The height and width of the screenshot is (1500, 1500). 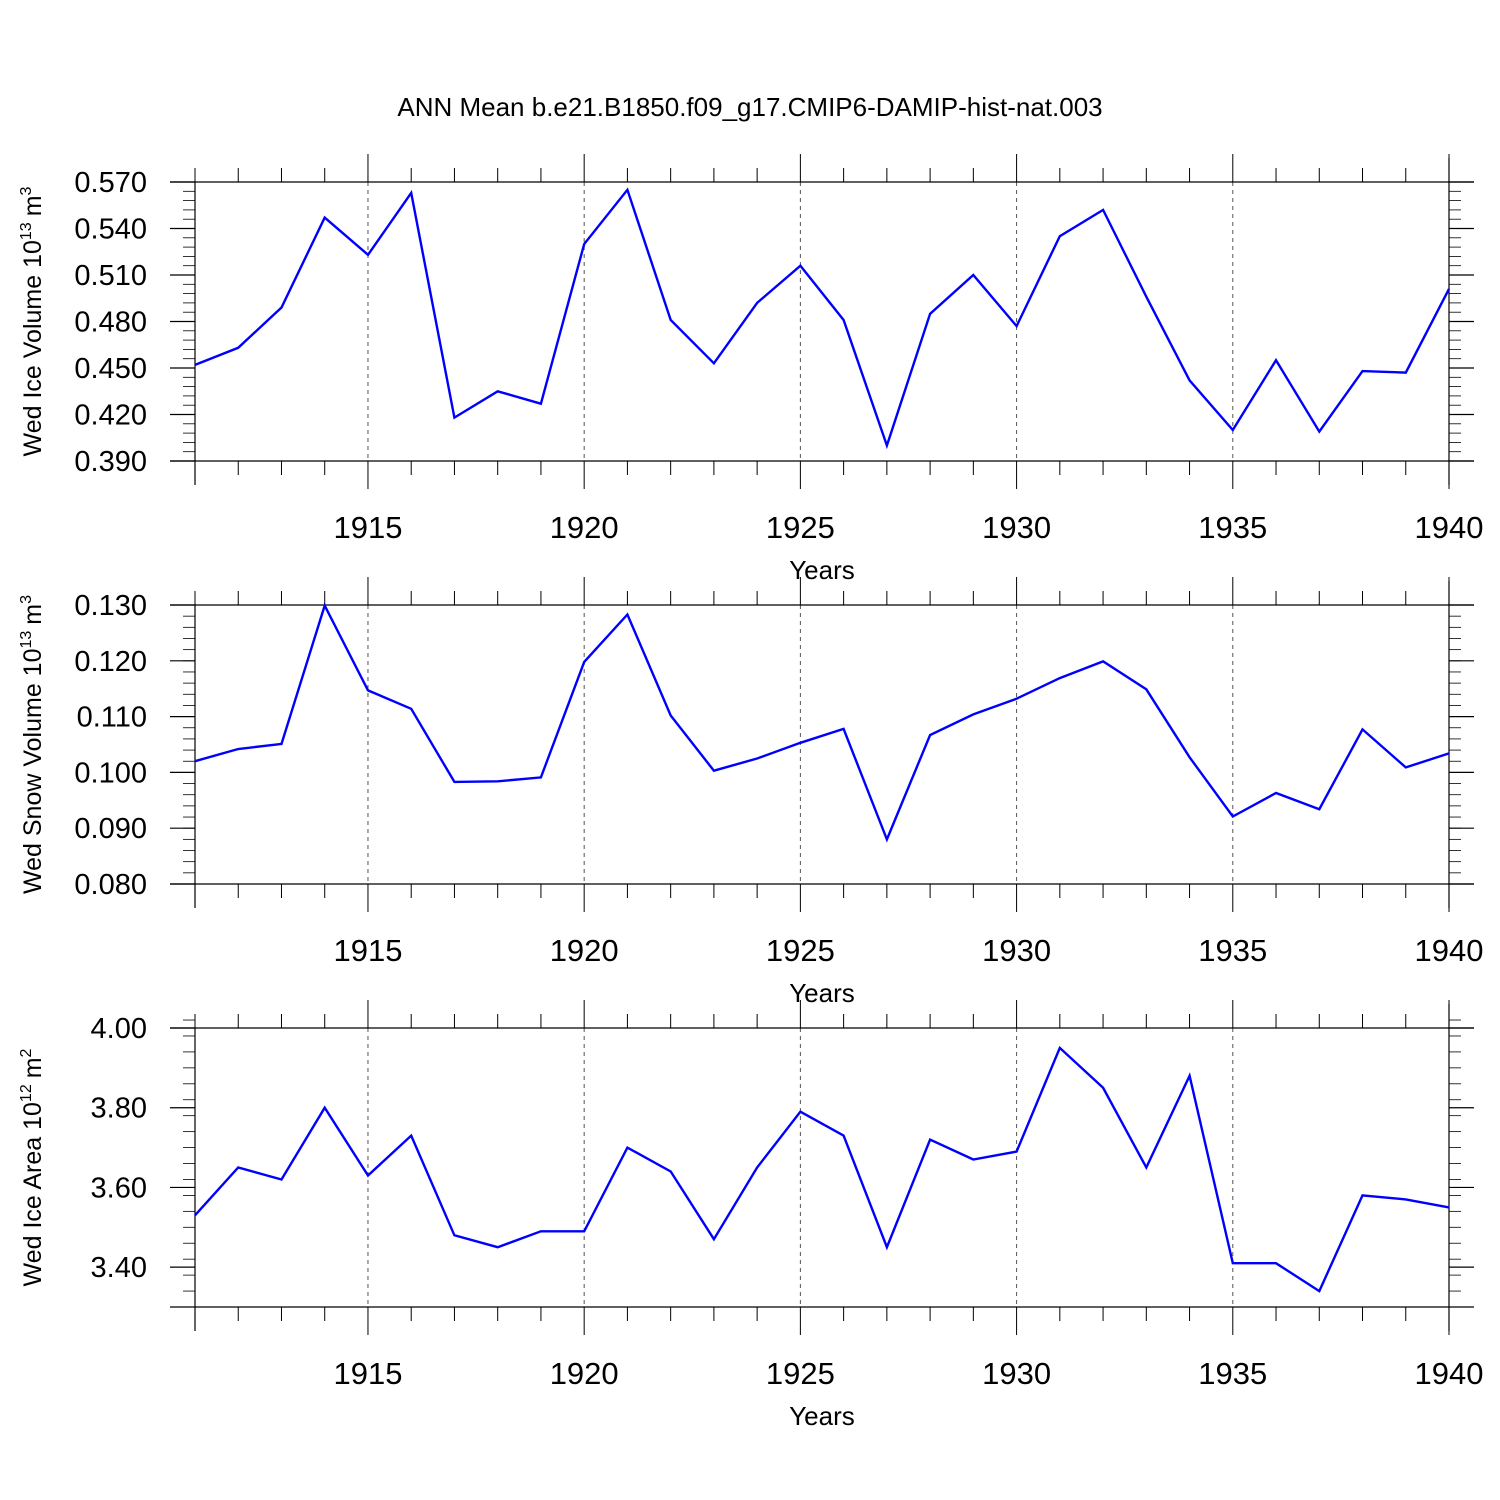 What do you see at coordinates (110, 662) in the screenshot?
I see `y-tick-label: 0.120` at bounding box center [110, 662].